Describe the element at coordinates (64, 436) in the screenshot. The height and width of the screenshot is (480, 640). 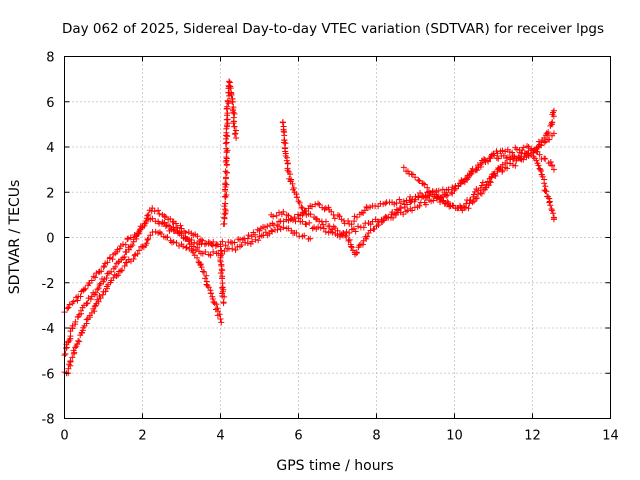
I see `x-tick-label: 0` at that location.